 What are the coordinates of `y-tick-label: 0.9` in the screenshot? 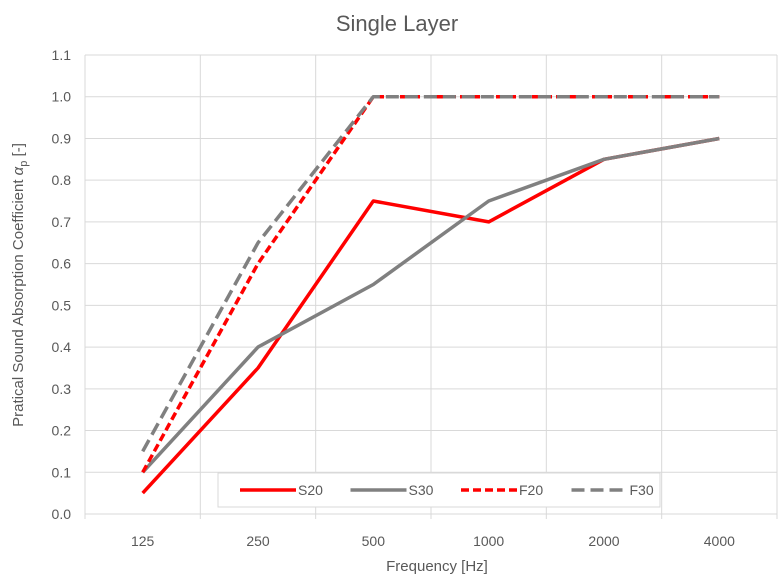 It's located at (62, 138).